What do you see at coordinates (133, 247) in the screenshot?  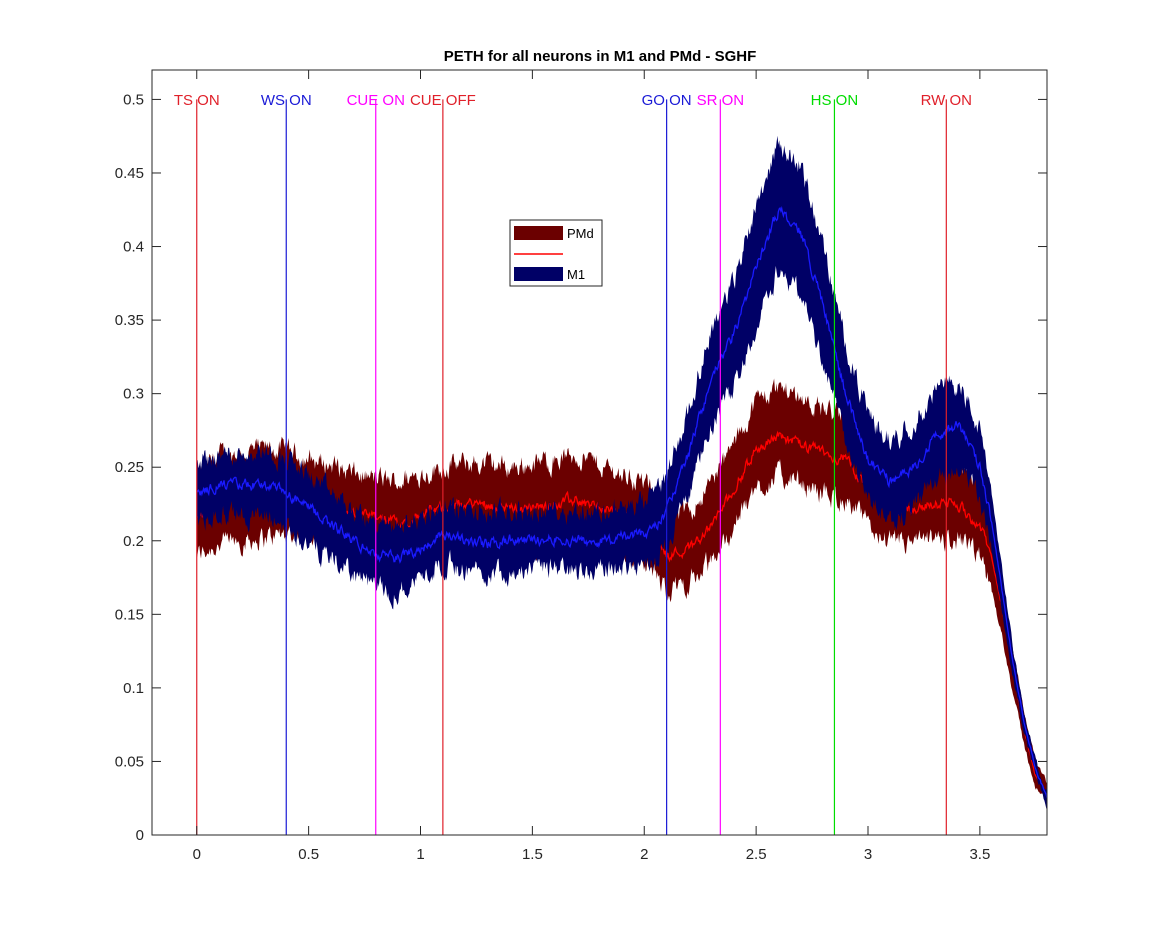 I see `y-tick-label: 0.4` at bounding box center [133, 247].